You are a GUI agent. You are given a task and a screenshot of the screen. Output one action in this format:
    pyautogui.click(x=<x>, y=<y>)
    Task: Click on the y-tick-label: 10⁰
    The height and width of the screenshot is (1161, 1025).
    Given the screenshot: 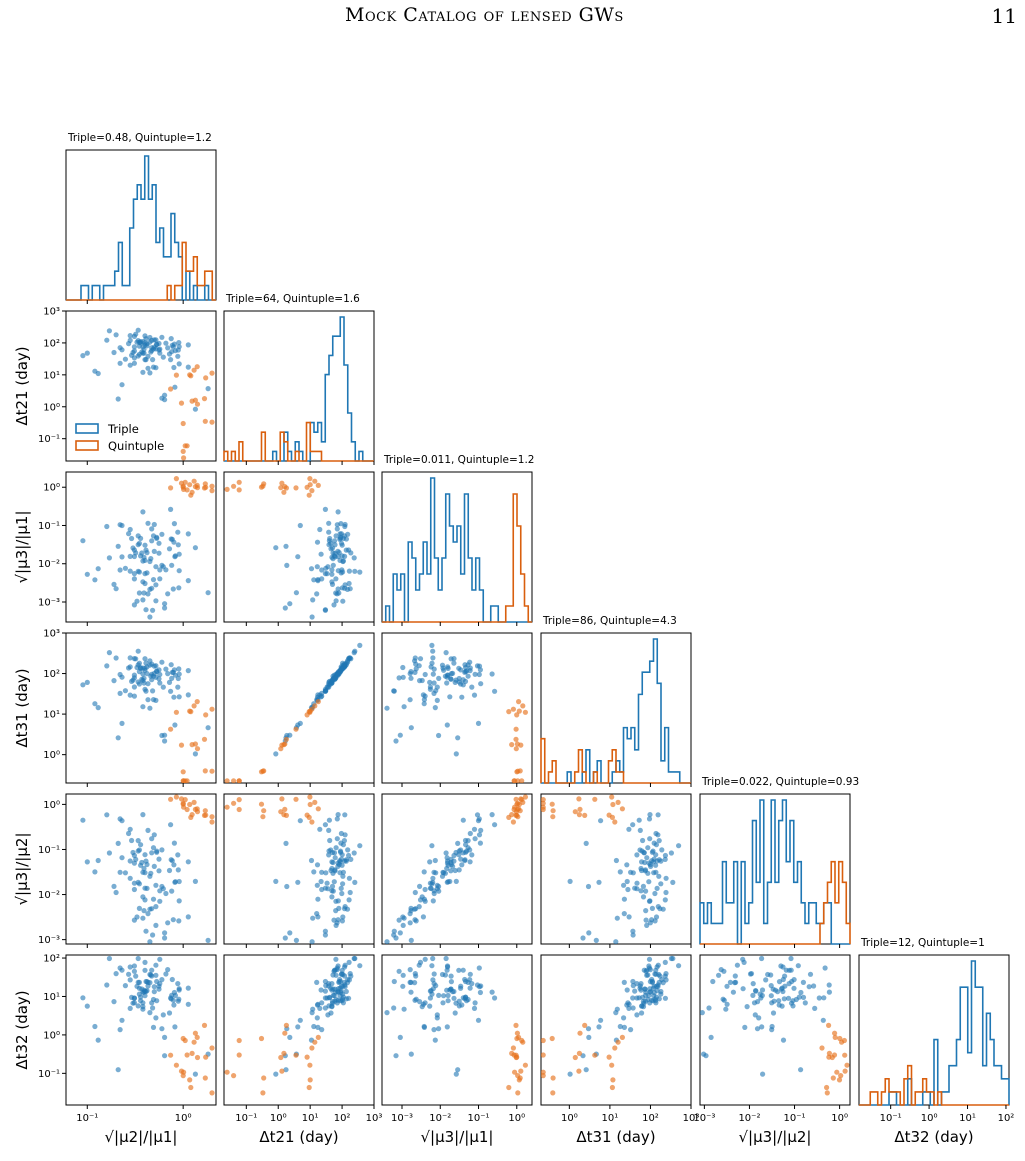 What is the action you would take?
    pyautogui.click(x=51, y=407)
    